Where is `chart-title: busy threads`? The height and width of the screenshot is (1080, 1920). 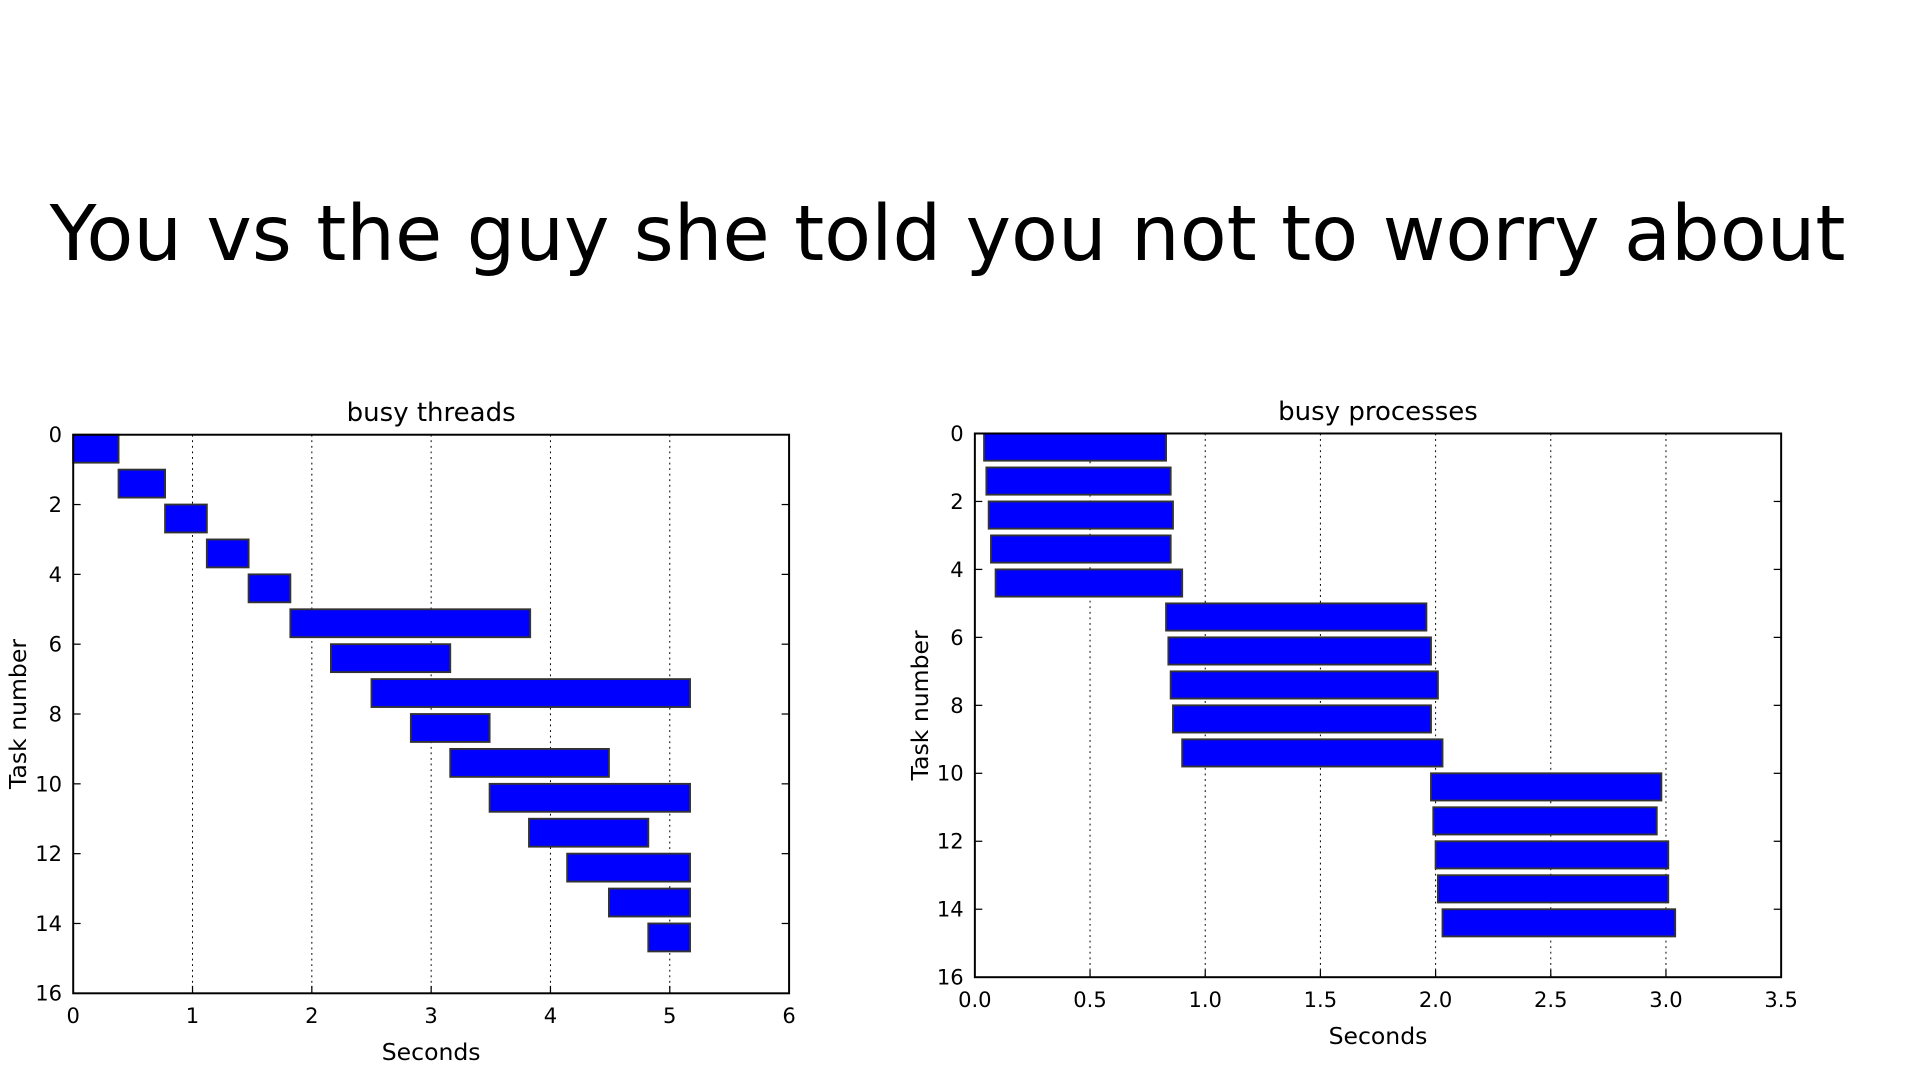 chart-title: busy threads is located at coordinates (431, 413).